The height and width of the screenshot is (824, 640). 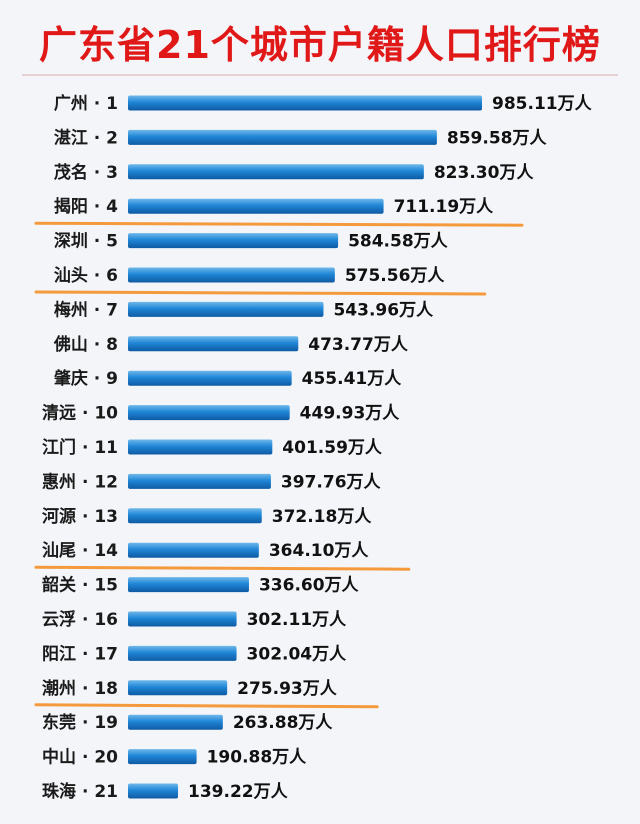 What do you see at coordinates (484, 173) in the screenshot?
I see `value-label: 823.30万人` at bounding box center [484, 173].